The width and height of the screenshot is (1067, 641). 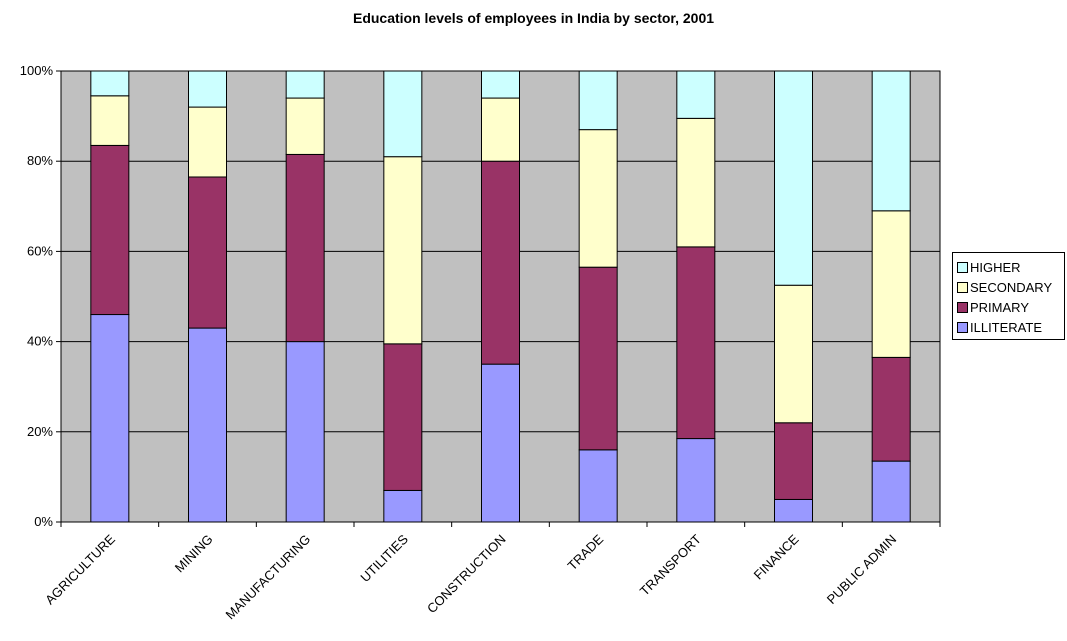 What do you see at coordinates (793, 461) in the screenshot?
I see `bar-primary-finance` at bounding box center [793, 461].